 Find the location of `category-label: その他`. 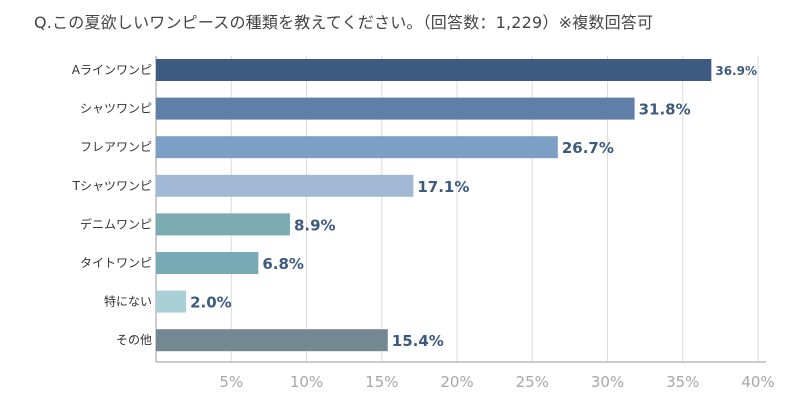

category-label: その他 is located at coordinates (134, 340).